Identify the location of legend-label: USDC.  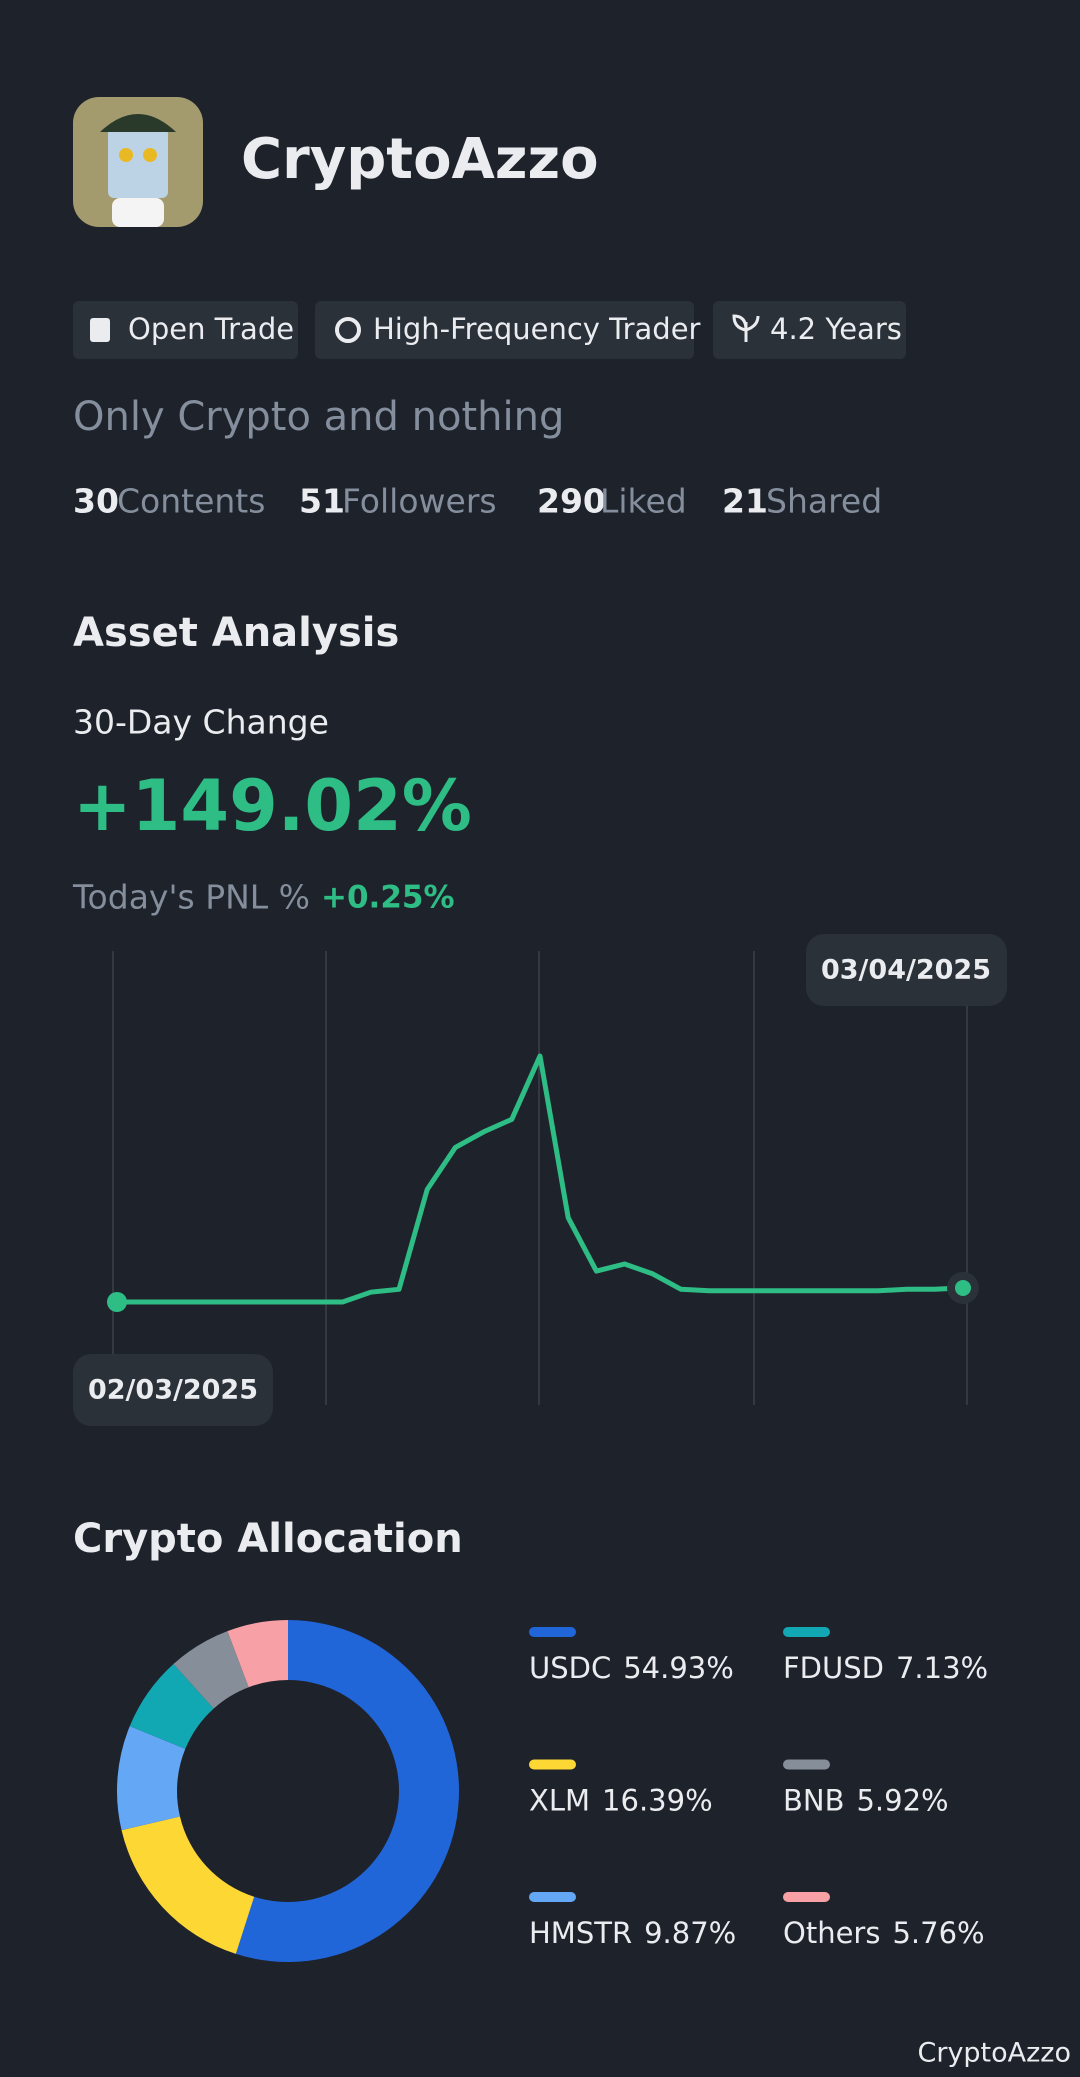
(570, 1668).